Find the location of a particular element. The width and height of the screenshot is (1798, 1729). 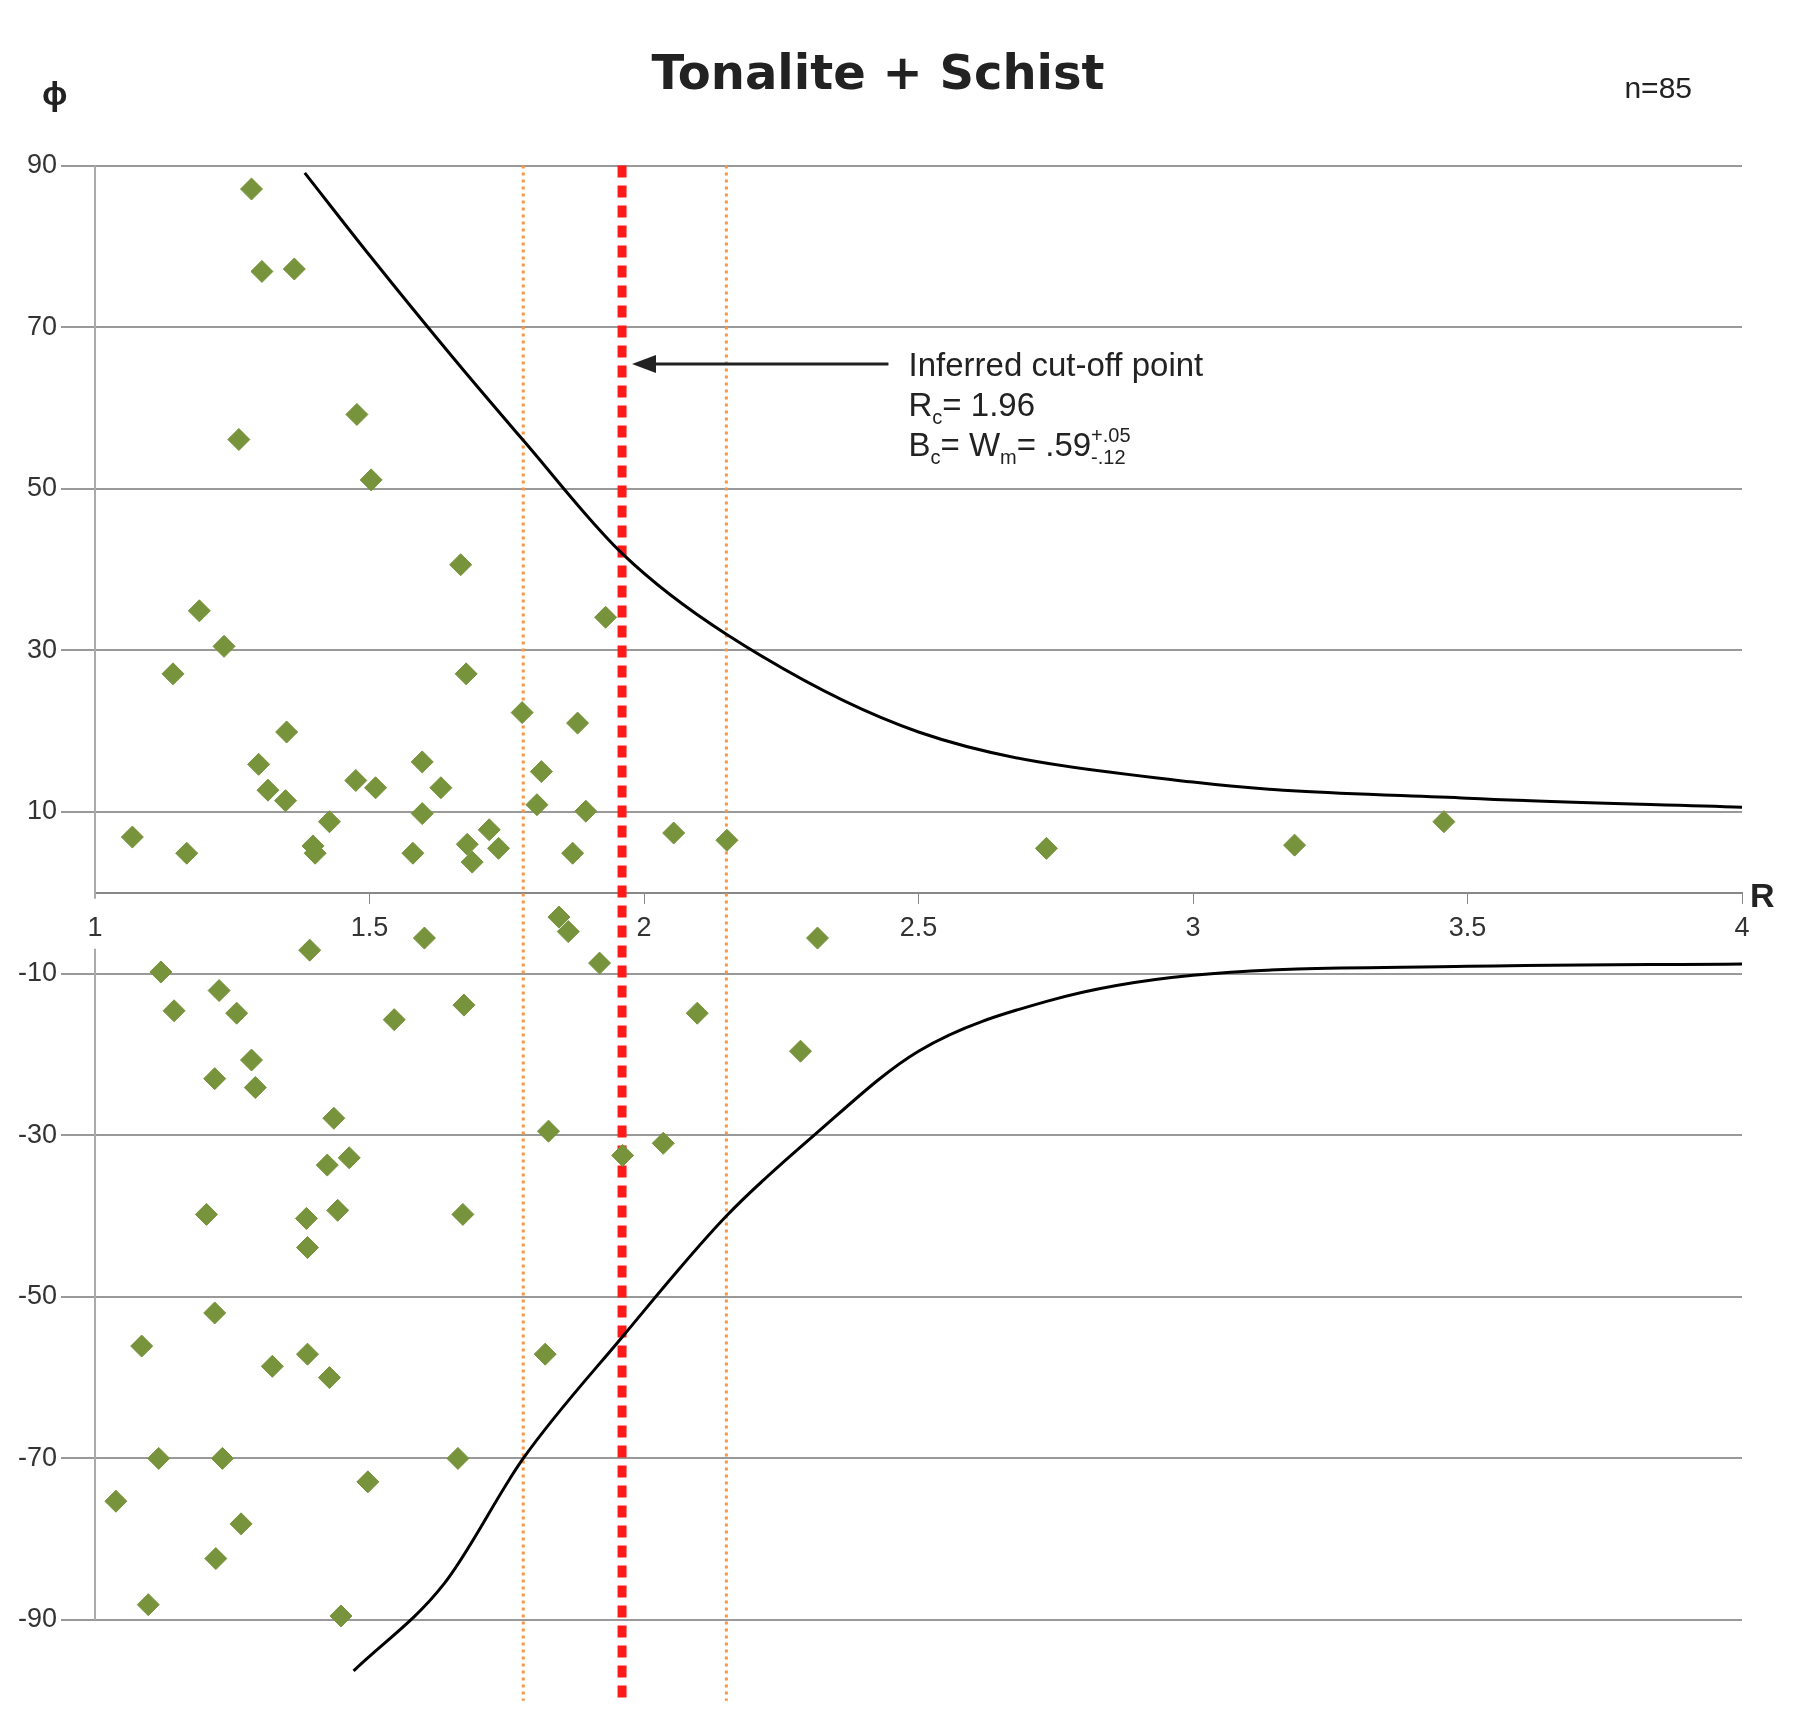

y-tick-label: 10 is located at coordinates (42, 810).